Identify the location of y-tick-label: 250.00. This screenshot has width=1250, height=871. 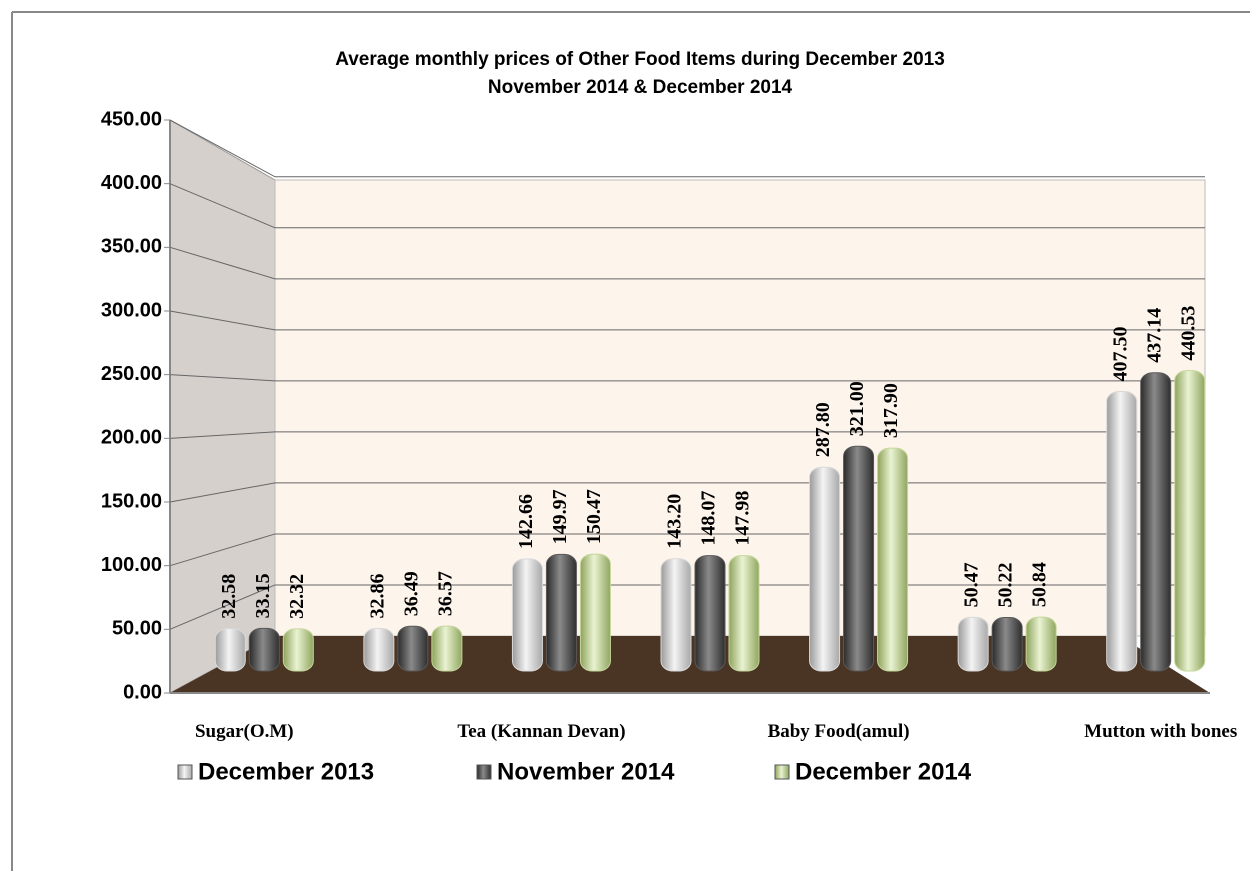
(131, 374).